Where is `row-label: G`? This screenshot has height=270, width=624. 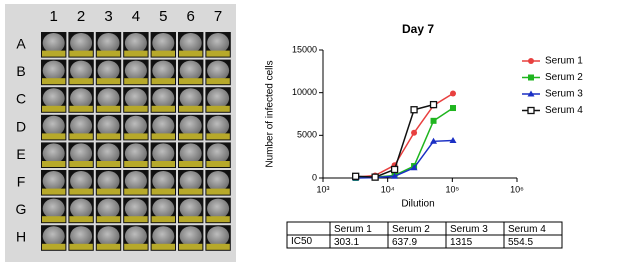 row-label: G is located at coordinates (21, 209).